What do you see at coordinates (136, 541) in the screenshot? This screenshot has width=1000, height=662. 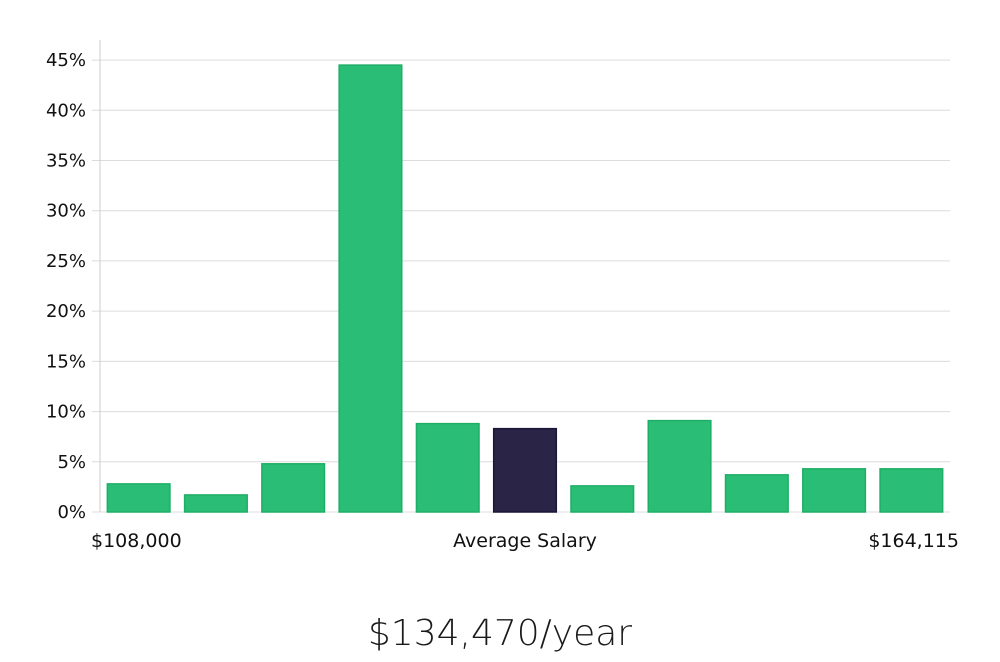 I see `x-label-min: $108,000` at bounding box center [136, 541].